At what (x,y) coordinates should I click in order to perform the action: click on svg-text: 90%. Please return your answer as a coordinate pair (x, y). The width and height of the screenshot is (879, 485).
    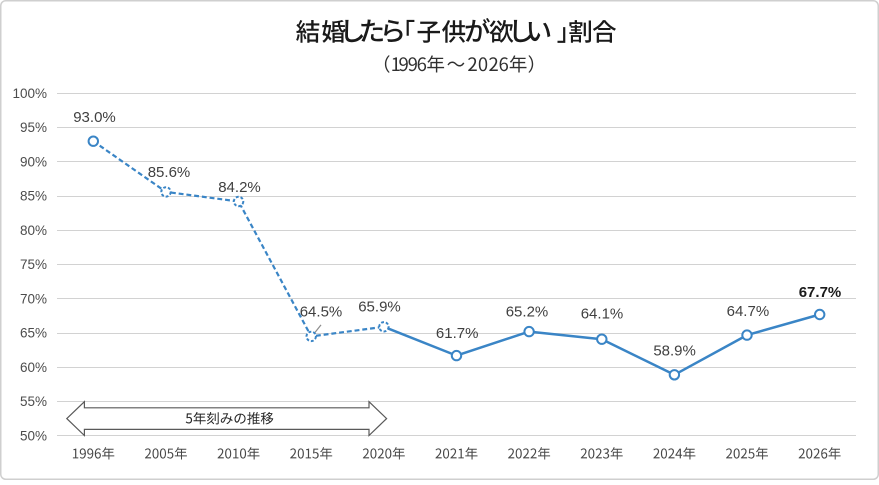
    Looking at the image, I should click on (33, 161).